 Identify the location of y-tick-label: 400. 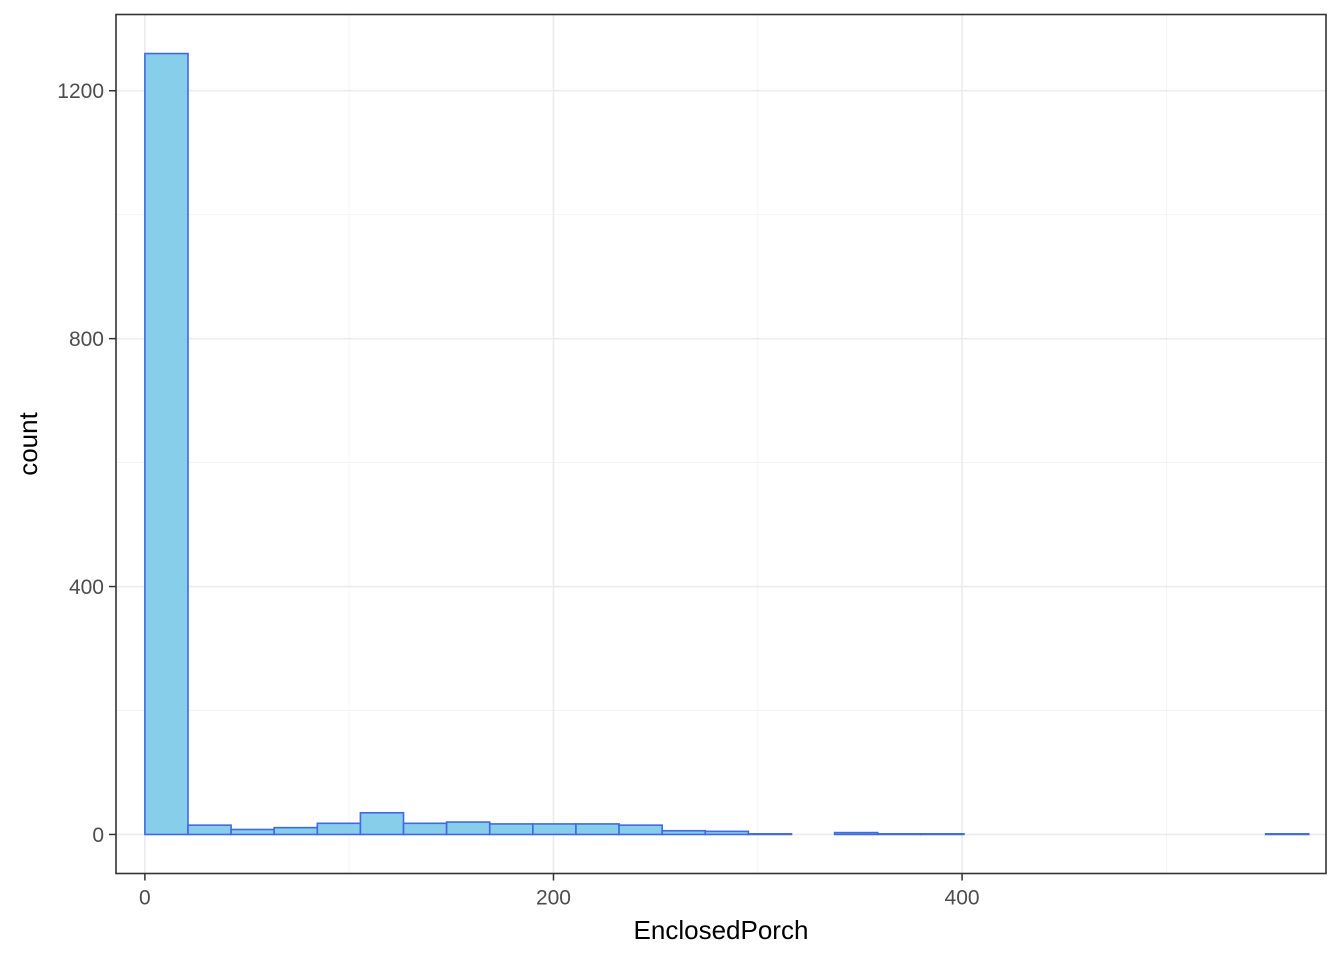
(86, 587).